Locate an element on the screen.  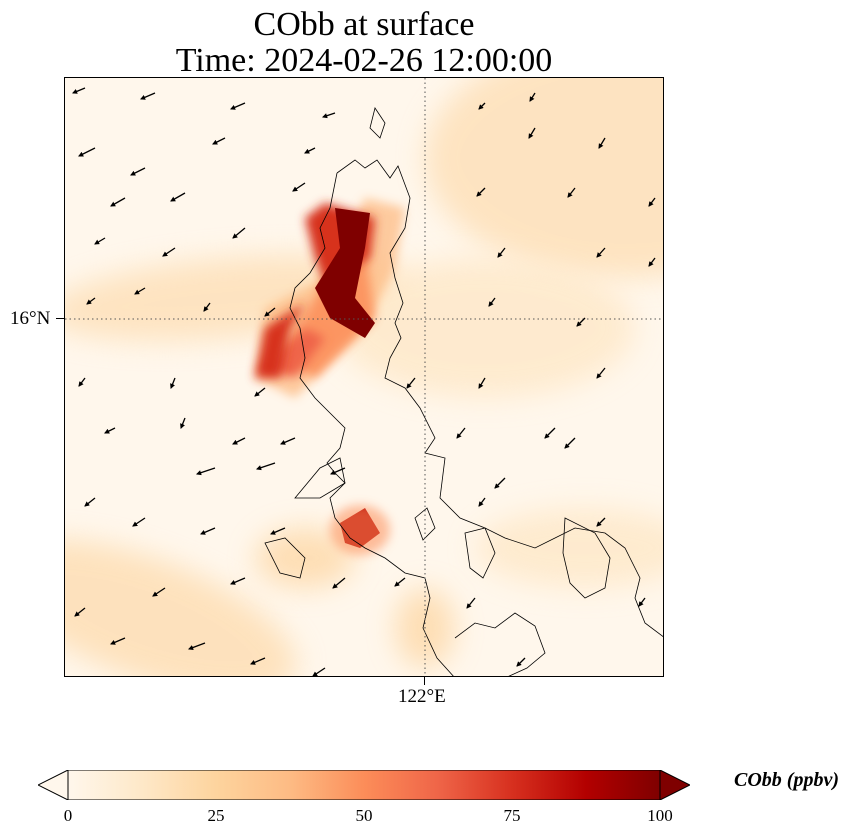
lon-tick-label: 122°E is located at coordinates (422, 696).